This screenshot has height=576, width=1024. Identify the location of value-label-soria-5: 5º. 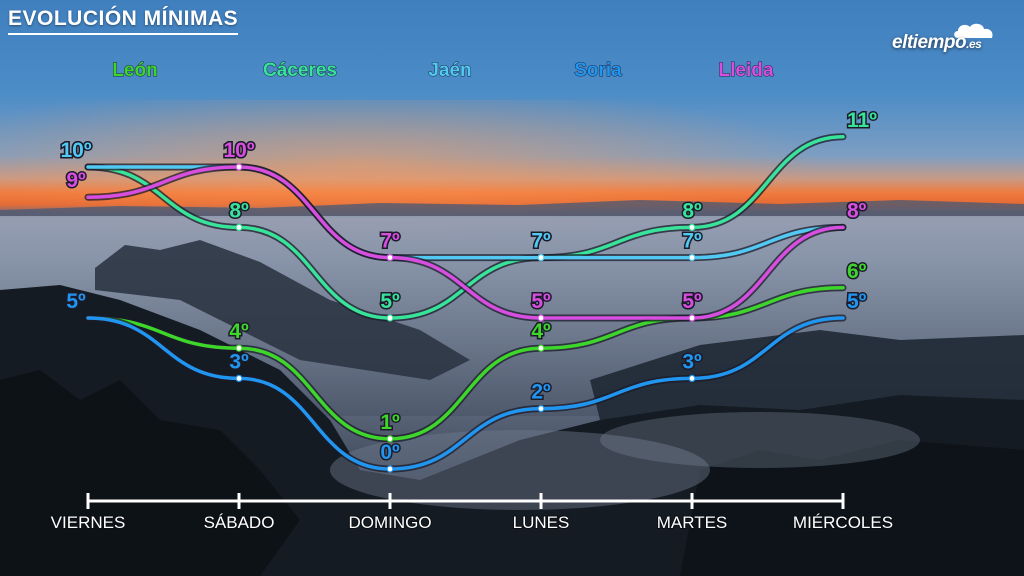
(857, 301).